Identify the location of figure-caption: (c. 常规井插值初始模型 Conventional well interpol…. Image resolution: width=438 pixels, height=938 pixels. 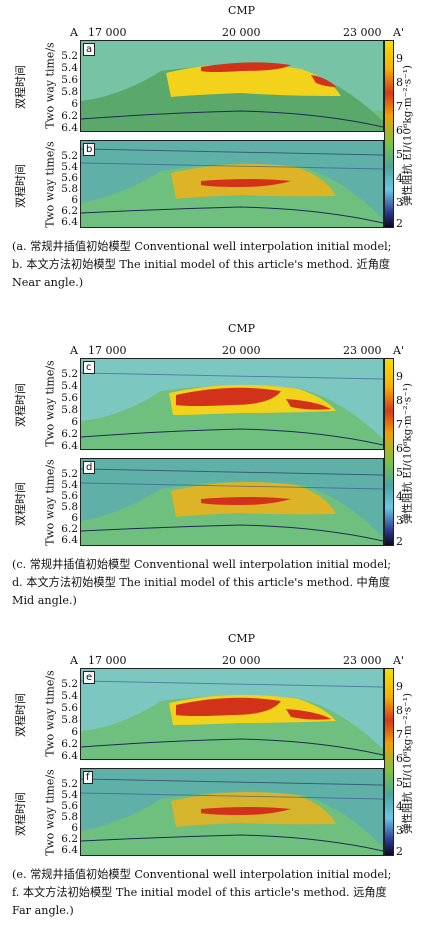
(221, 583).